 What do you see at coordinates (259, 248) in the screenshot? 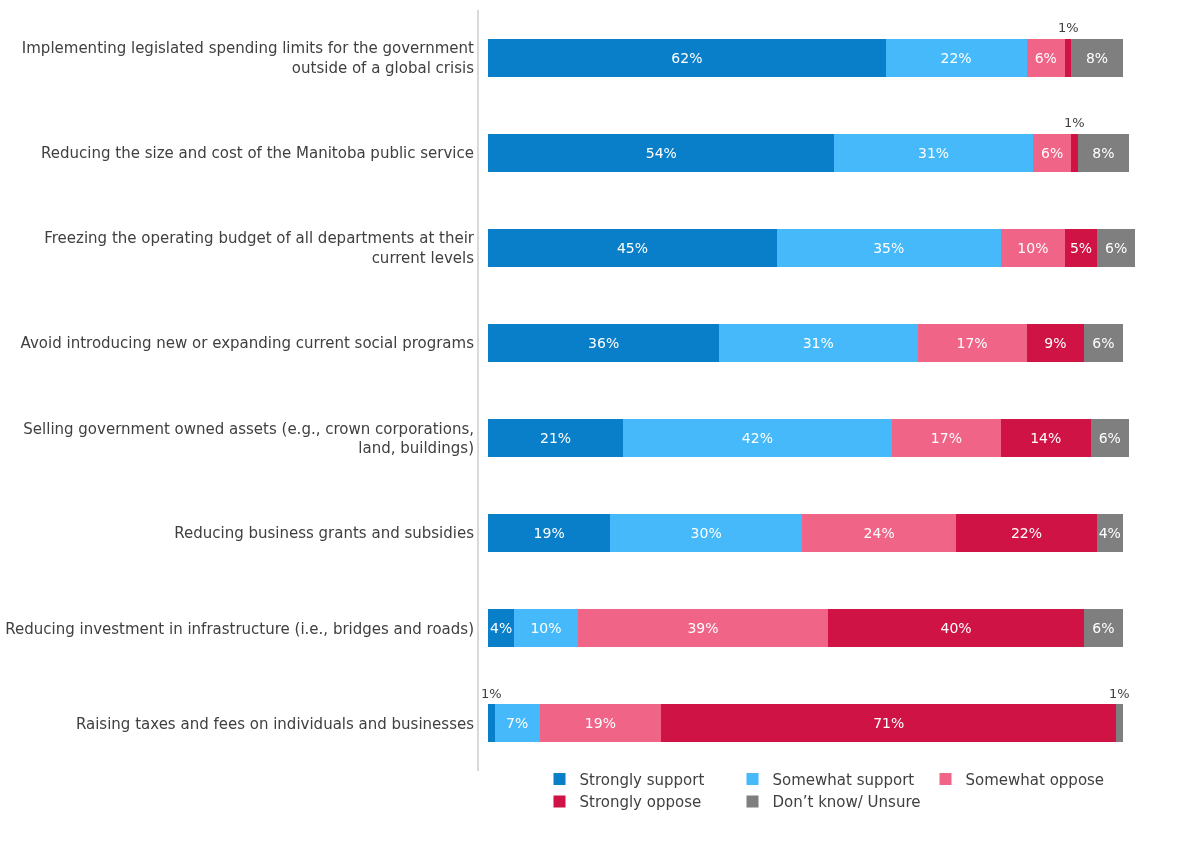
I see `y-tick-label: Freezing the operating budget of all departments at their current levels` at bounding box center [259, 248].